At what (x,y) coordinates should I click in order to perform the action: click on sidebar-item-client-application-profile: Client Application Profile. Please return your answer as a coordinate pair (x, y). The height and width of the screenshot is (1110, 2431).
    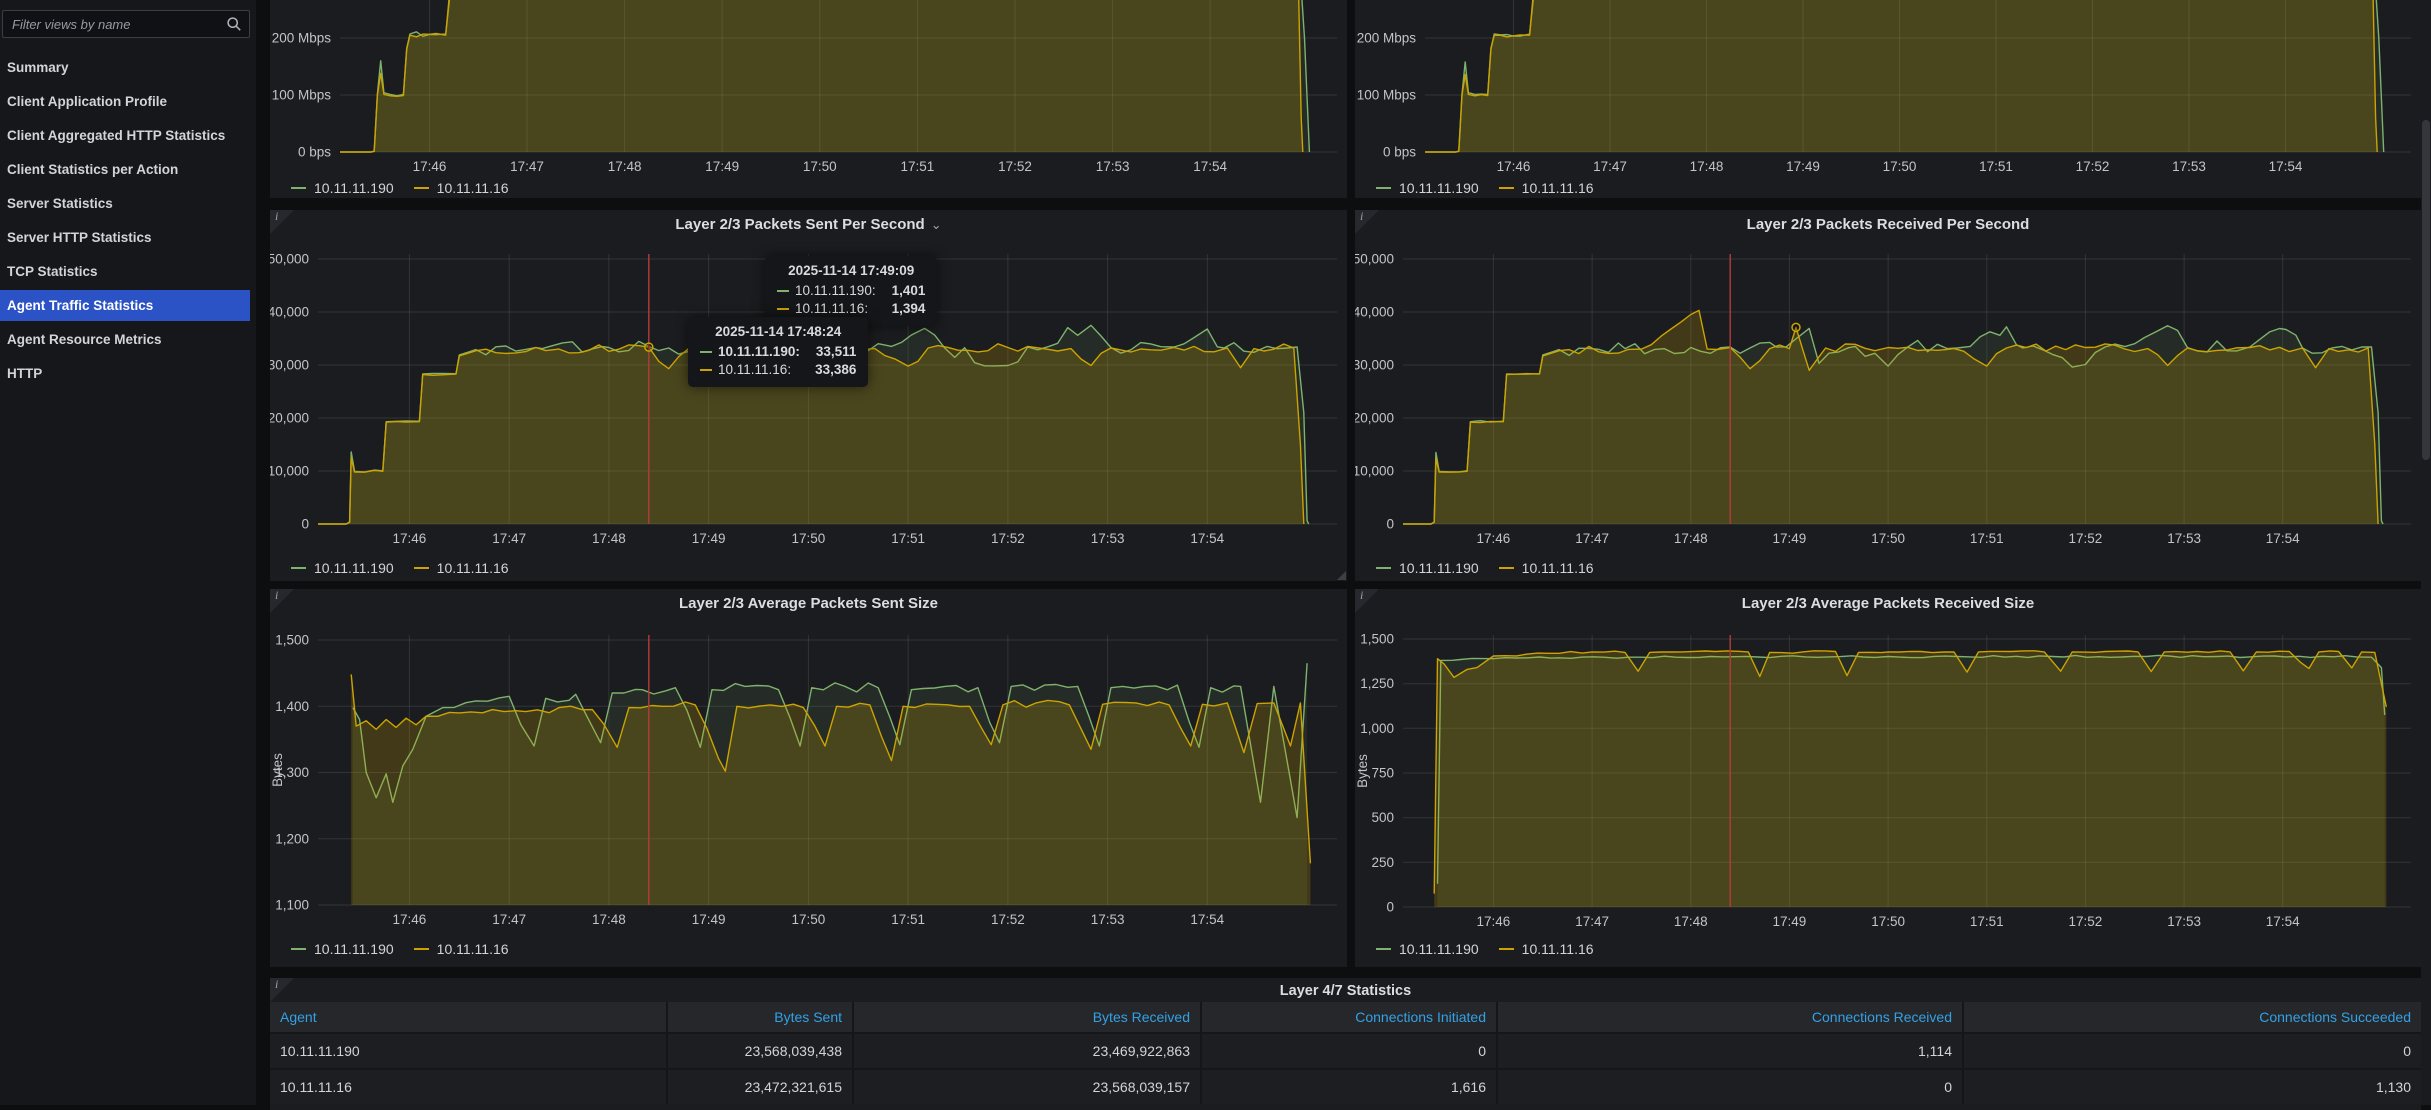
    Looking at the image, I should click on (87, 101).